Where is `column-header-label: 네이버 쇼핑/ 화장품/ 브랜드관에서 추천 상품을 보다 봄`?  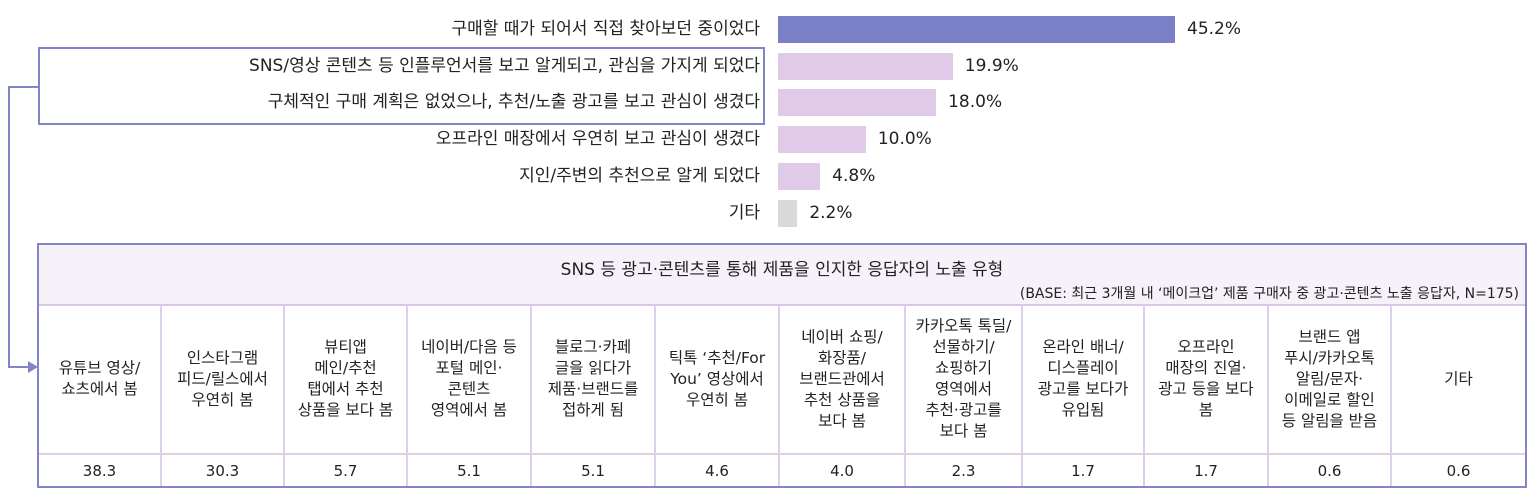 column-header-label: 네이버 쇼핑/ 화장품/ 브랜드관에서 추천 상품을 보다 봄 is located at coordinates (842, 378).